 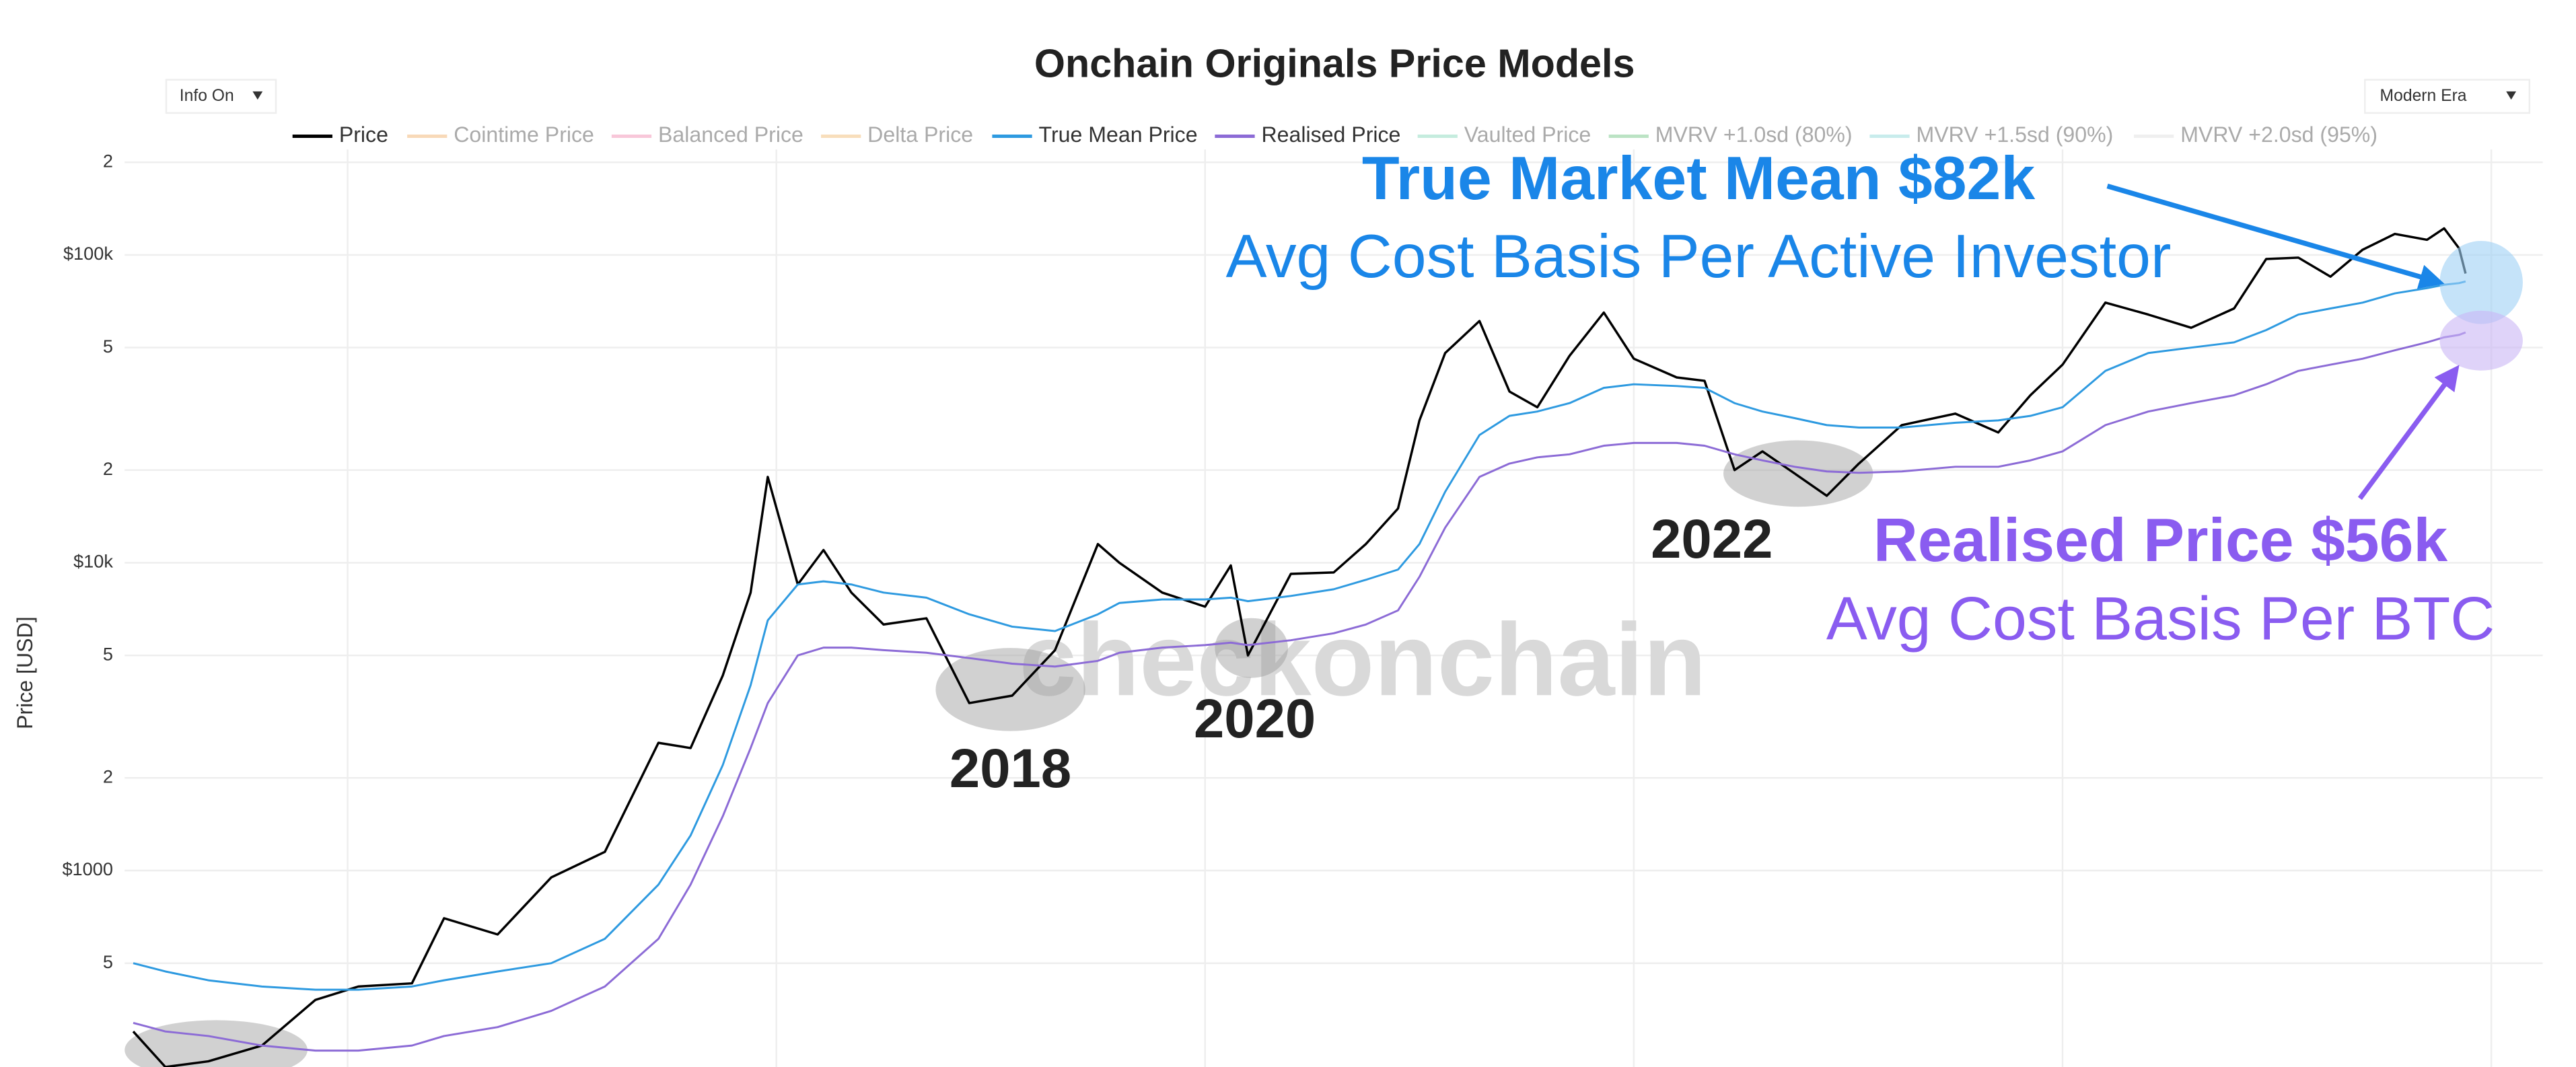 I want to click on dropdown-label: Info On, so click(x=207, y=96).